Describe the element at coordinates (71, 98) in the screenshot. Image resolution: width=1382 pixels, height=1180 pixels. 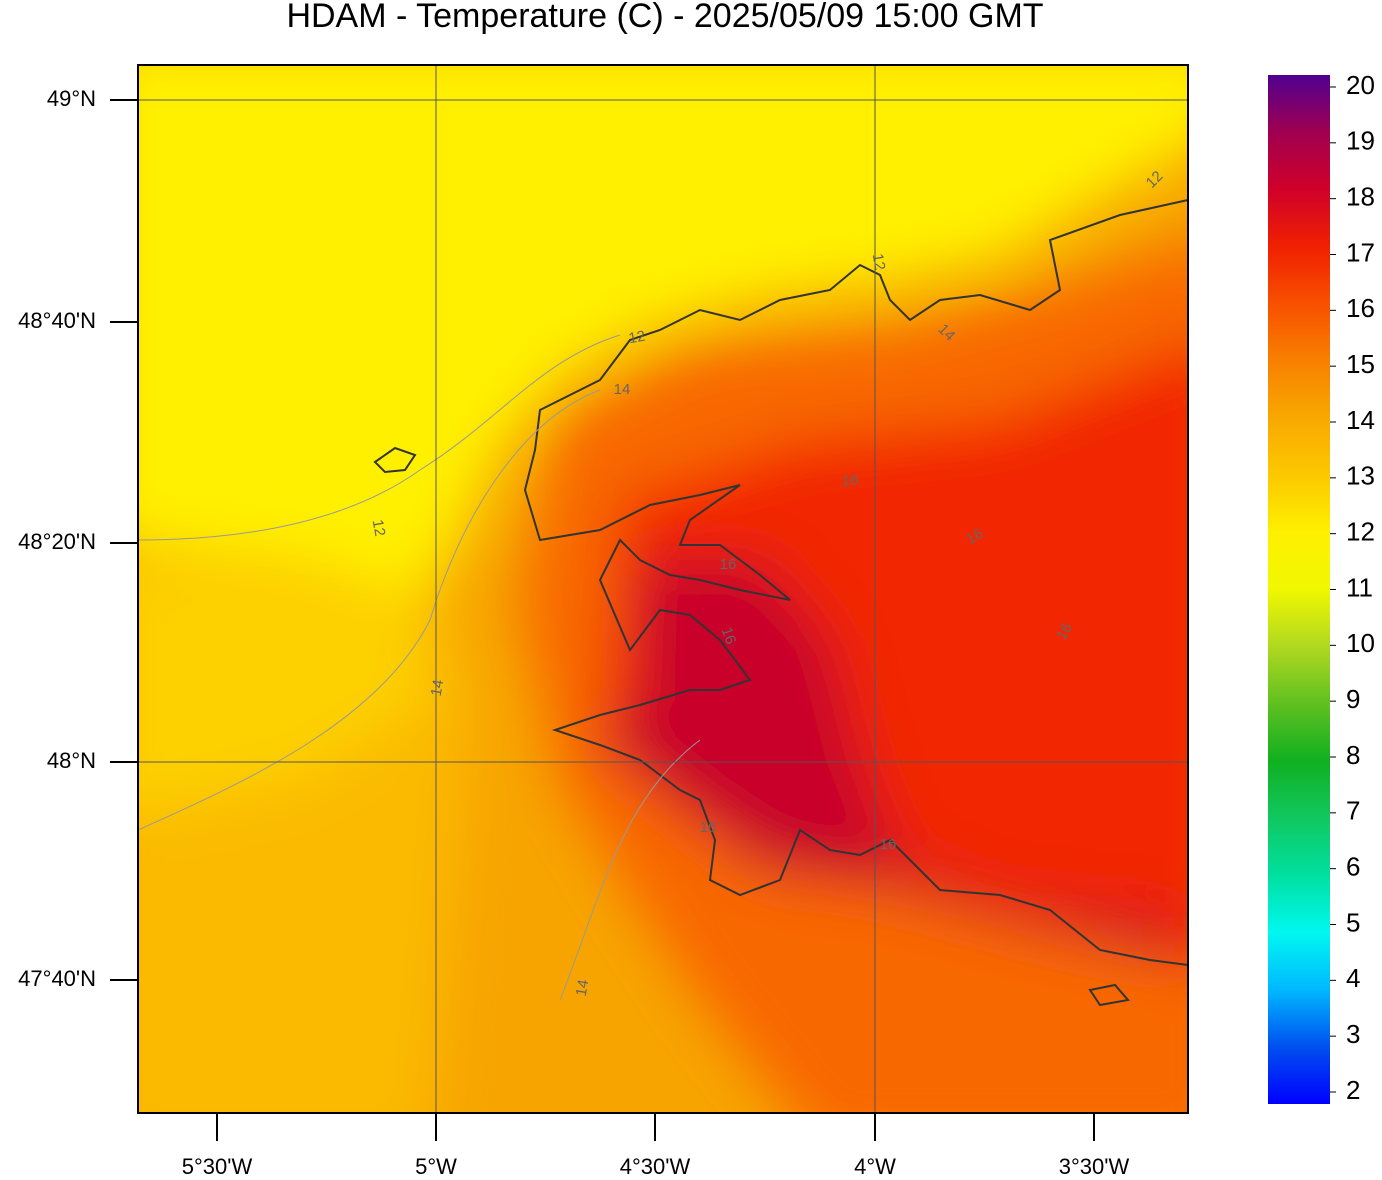
I see `lat-label: 49°N` at that location.